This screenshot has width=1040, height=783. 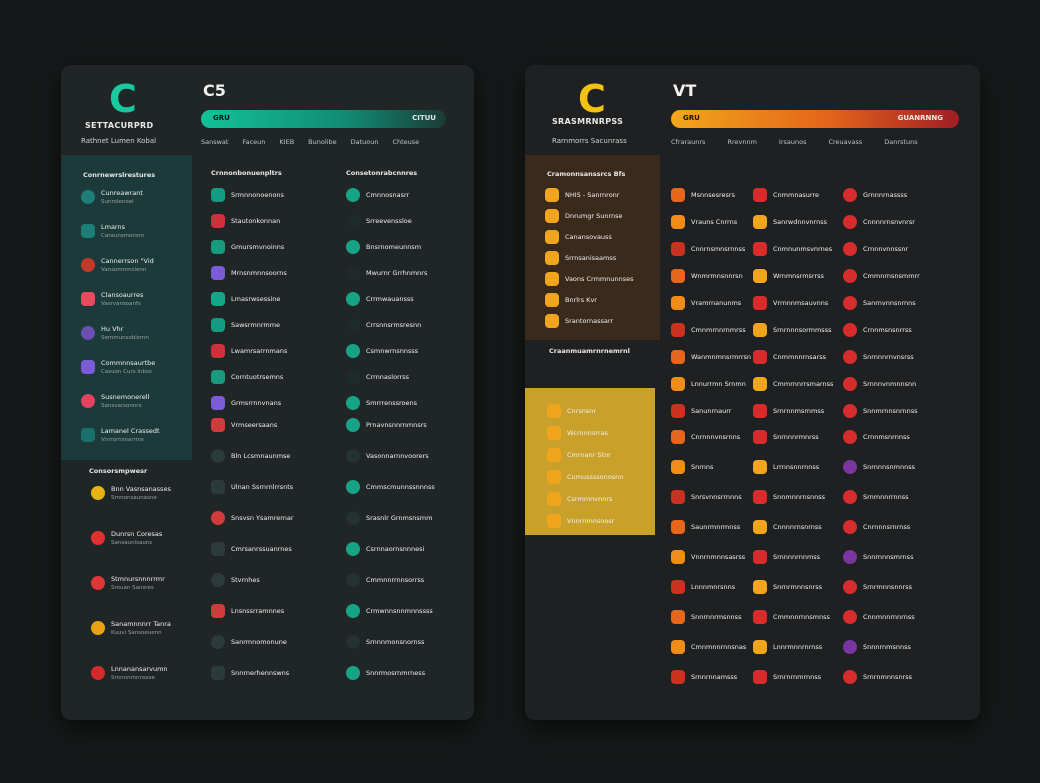 I want to click on list-item: Srreevenssloe, so click(x=379, y=221).